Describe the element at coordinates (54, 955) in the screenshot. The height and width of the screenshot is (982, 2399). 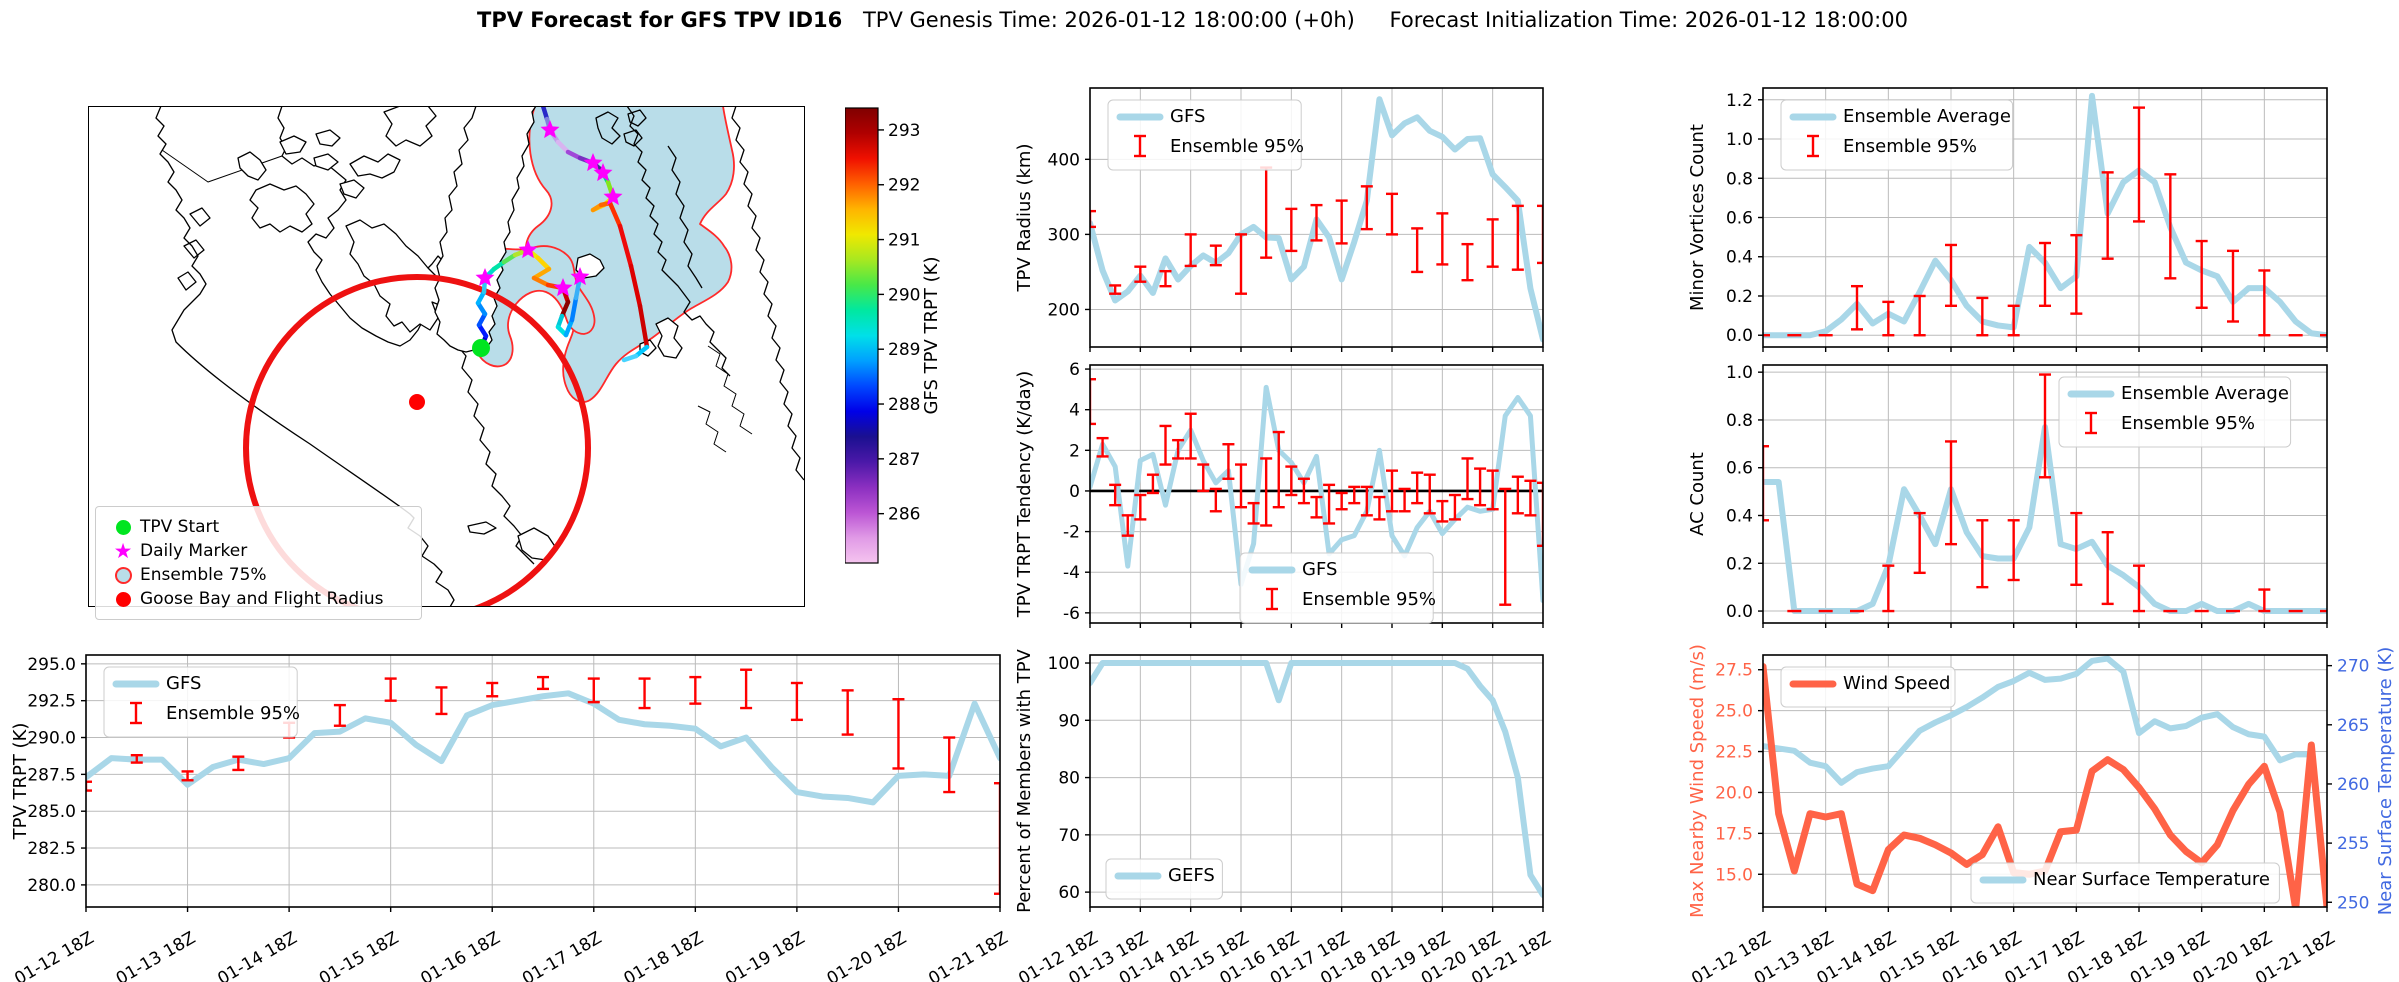
I see `x-tick-label: 01-12 18Z` at that location.